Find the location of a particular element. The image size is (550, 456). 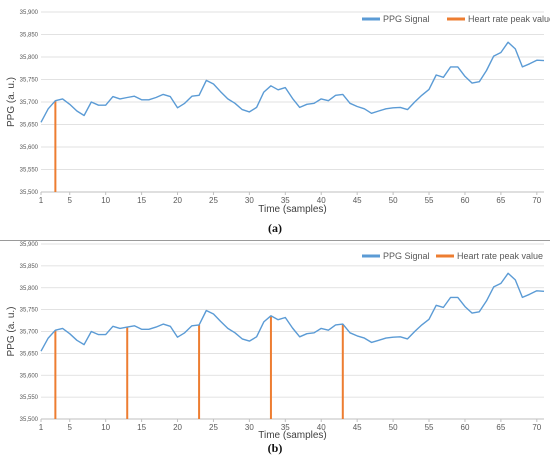

caption-a: (a) is located at coordinates (275, 228).